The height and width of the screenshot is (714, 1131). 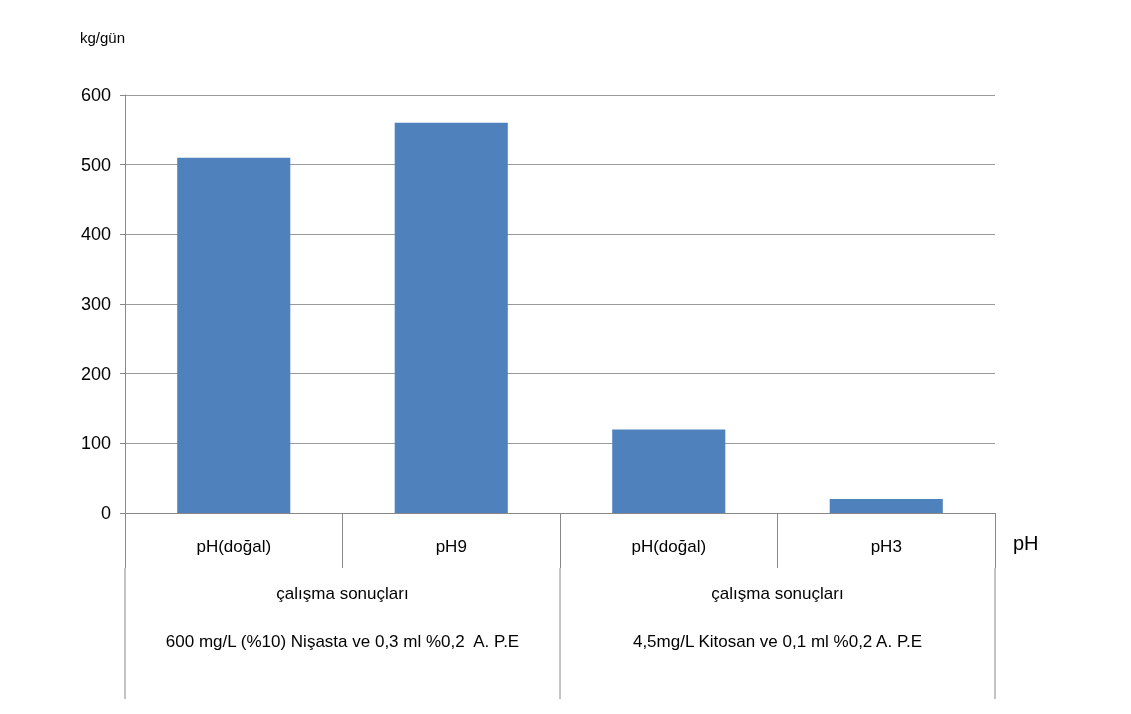 What do you see at coordinates (95, 164) in the screenshot?
I see `y-tick-label: 500` at bounding box center [95, 164].